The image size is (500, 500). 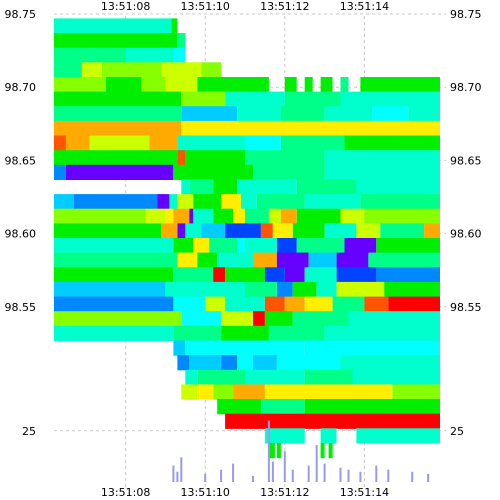 I want to click on y-tick-label-left: 98.75, so click(x=21, y=14).